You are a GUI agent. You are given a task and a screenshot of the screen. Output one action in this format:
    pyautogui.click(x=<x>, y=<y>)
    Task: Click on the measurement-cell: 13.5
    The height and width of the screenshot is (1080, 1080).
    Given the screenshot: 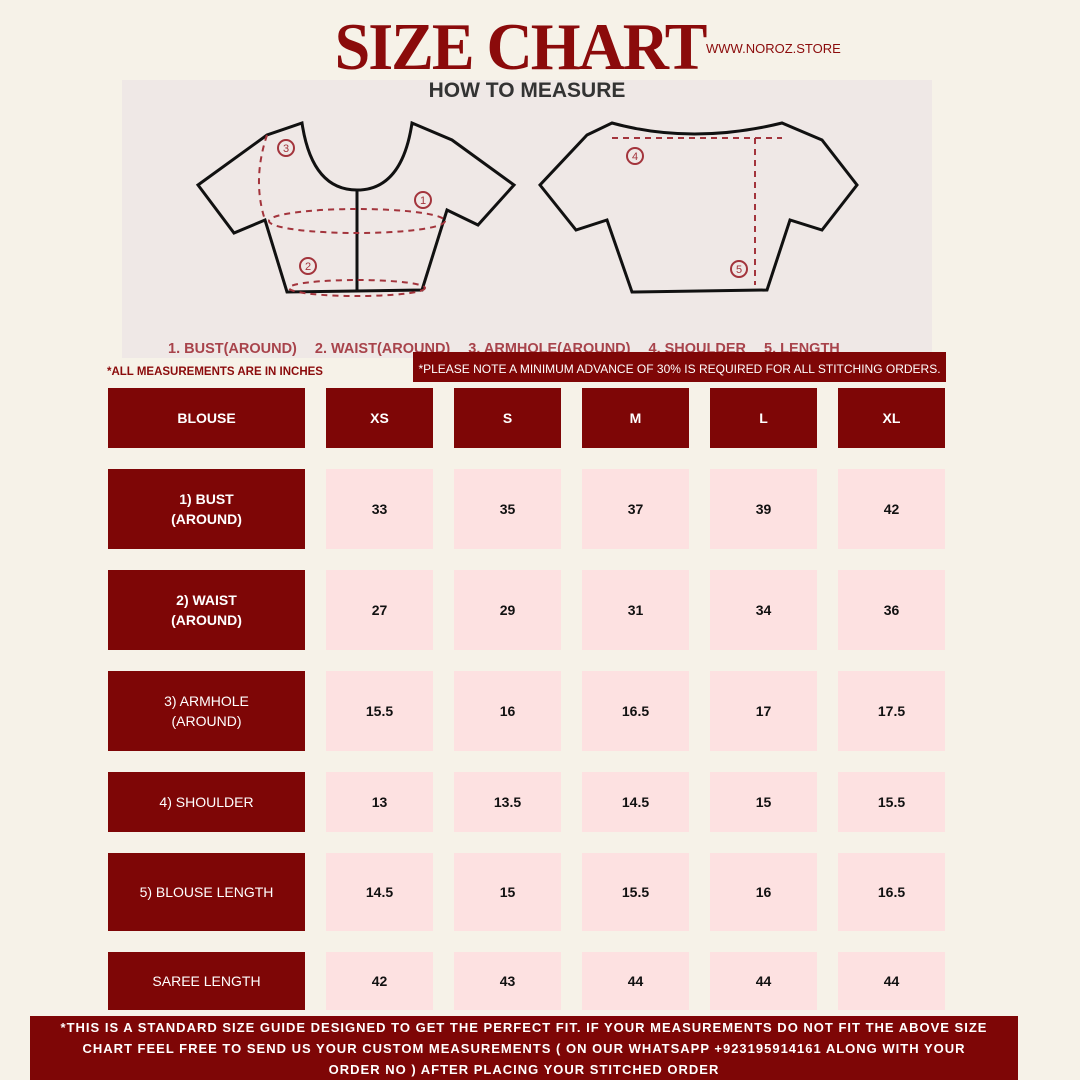 What is the action you would take?
    pyautogui.click(x=507, y=802)
    